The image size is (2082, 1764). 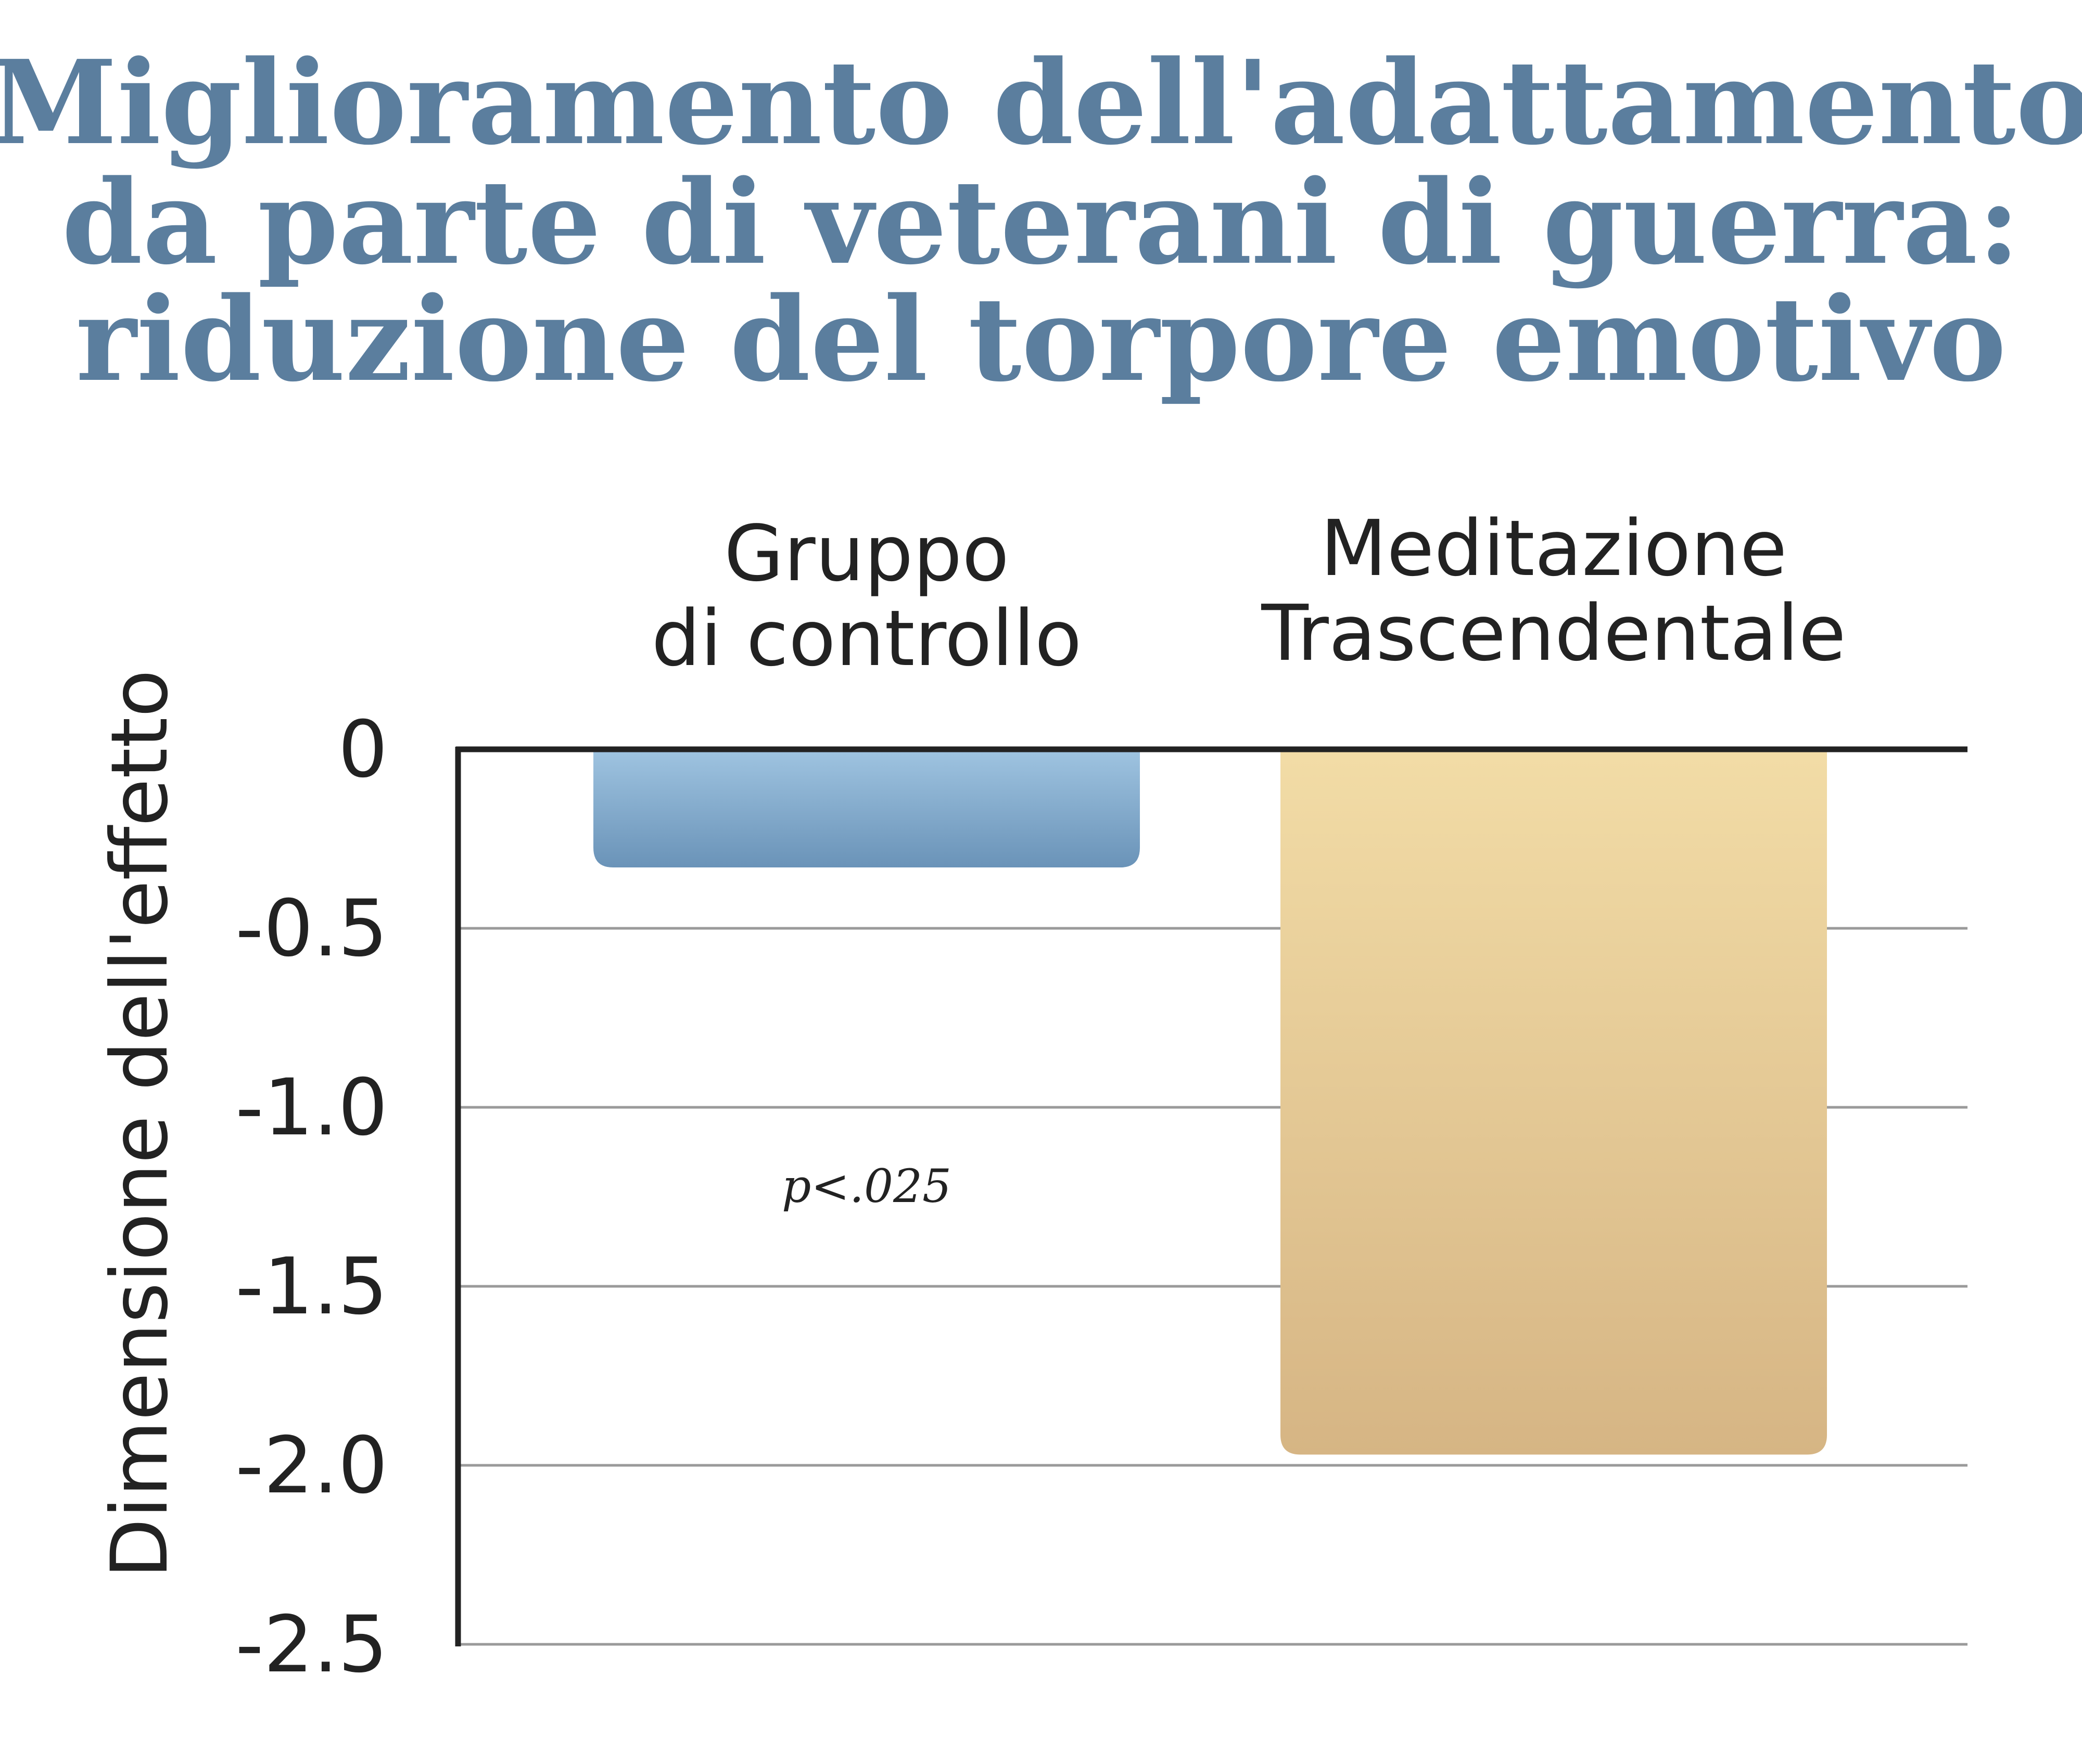 I want to click on y-tick-label: -0.5, so click(x=311, y=929).